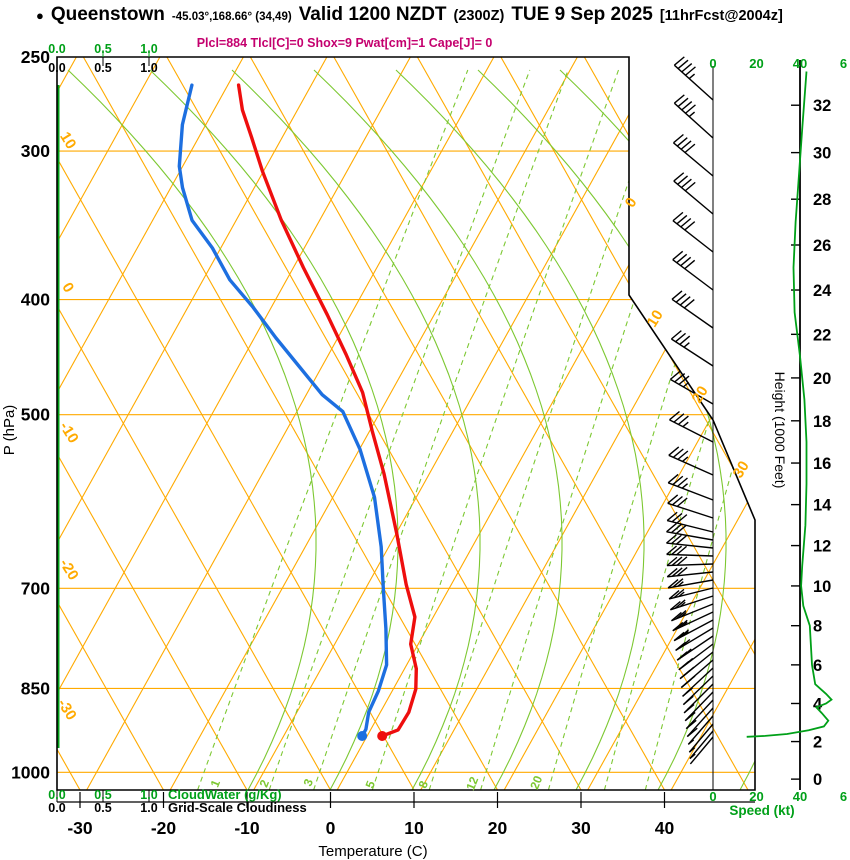 The width and height of the screenshot is (850, 860). Describe the element at coordinates (690, 410) in the screenshot. I see `wind-barbs` at that location.